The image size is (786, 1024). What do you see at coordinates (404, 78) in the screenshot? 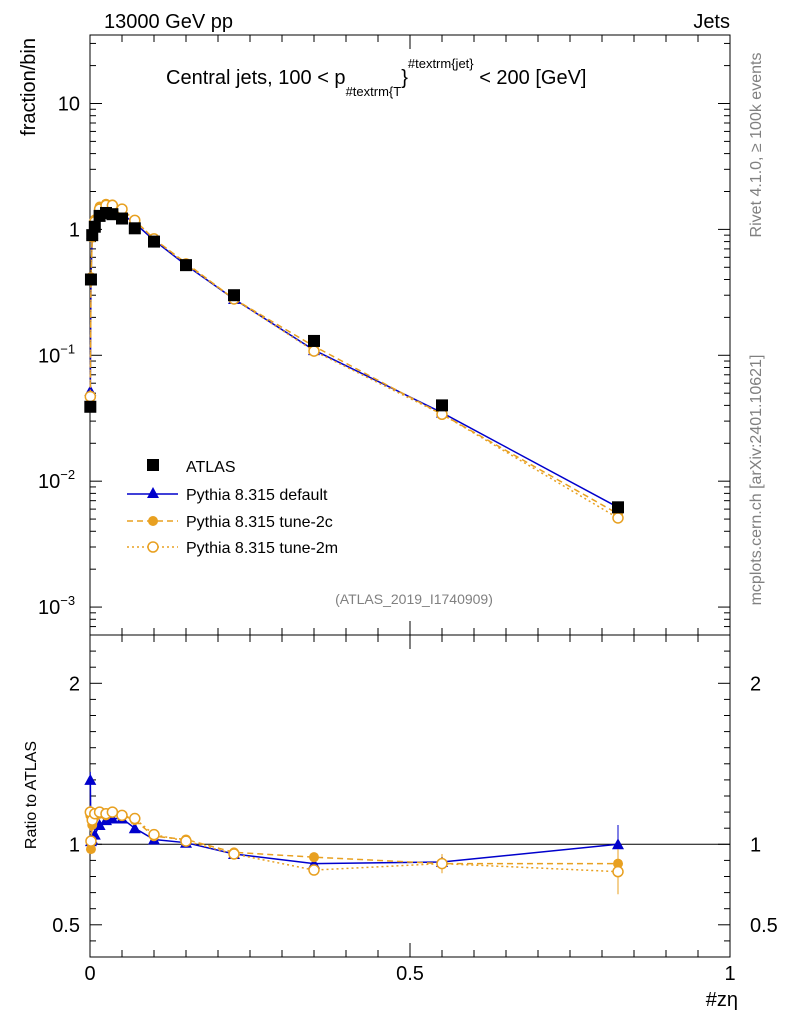
I see `title-brace: }` at bounding box center [404, 78].